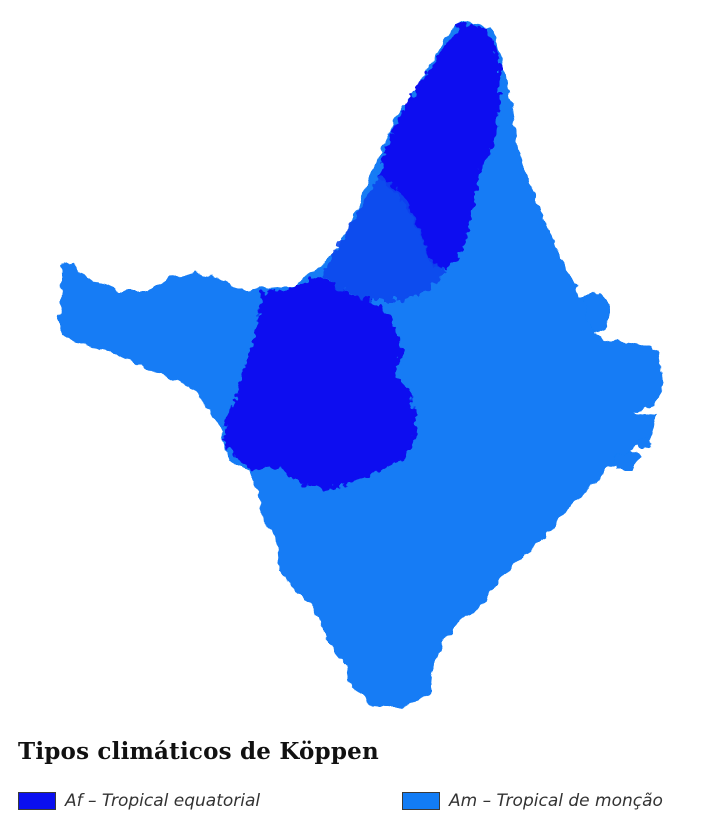 Image resolution: width=712 pixels, height=816 pixels. What do you see at coordinates (597, 312) in the screenshot?
I see `am-island-north` at bounding box center [597, 312].